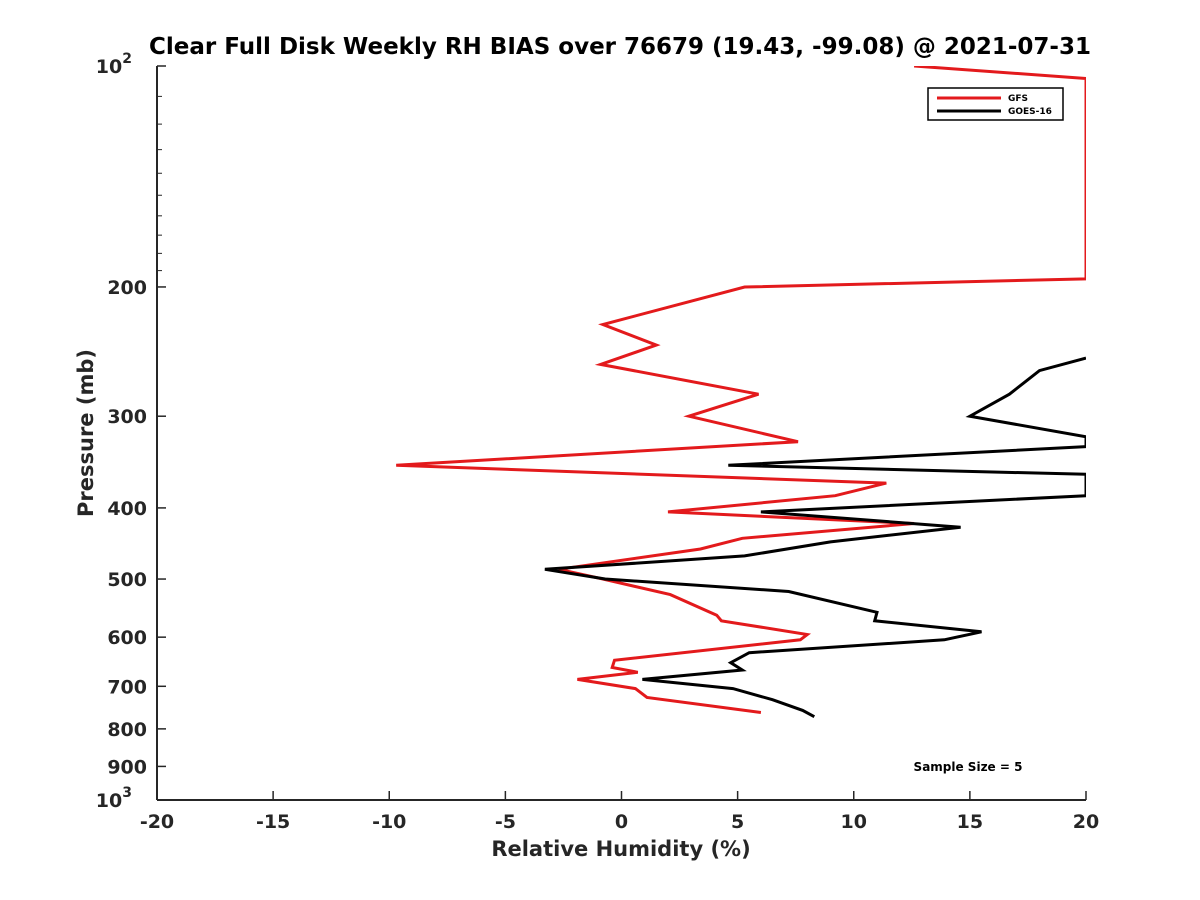  What do you see at coordinates (621, 822) in the screenshot?
I see `x-tick-label: 0` at bounding box center [621, 822].